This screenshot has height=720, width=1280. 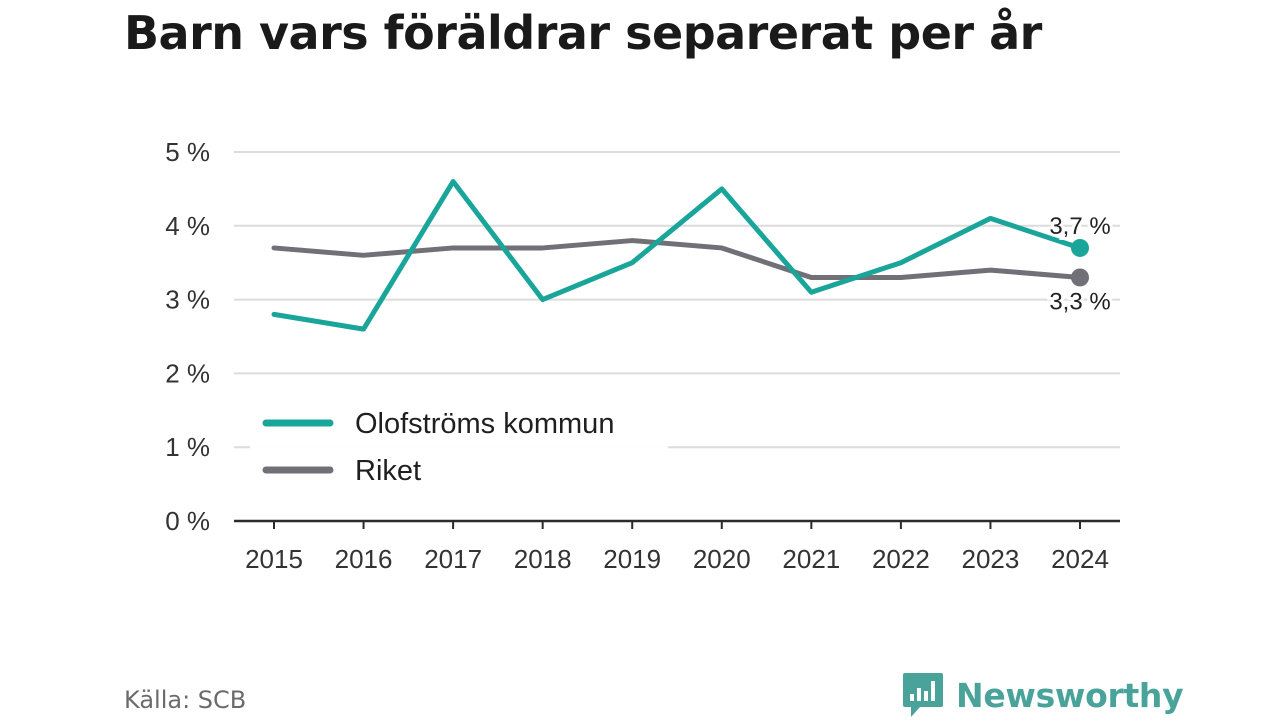 I want to click on x-tick-label: 2015, so click(x=274, y=559).